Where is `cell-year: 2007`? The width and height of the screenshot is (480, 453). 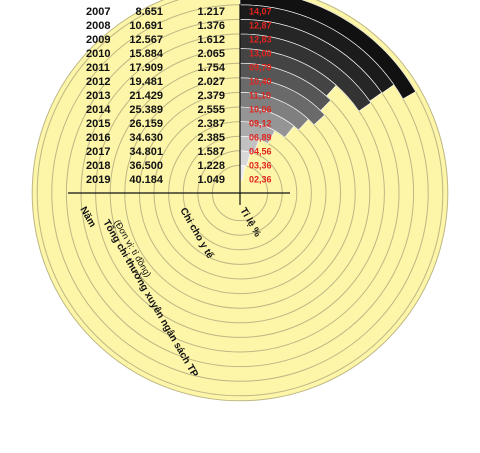 cell-year: 2007 is located at coordinates (98, 12).